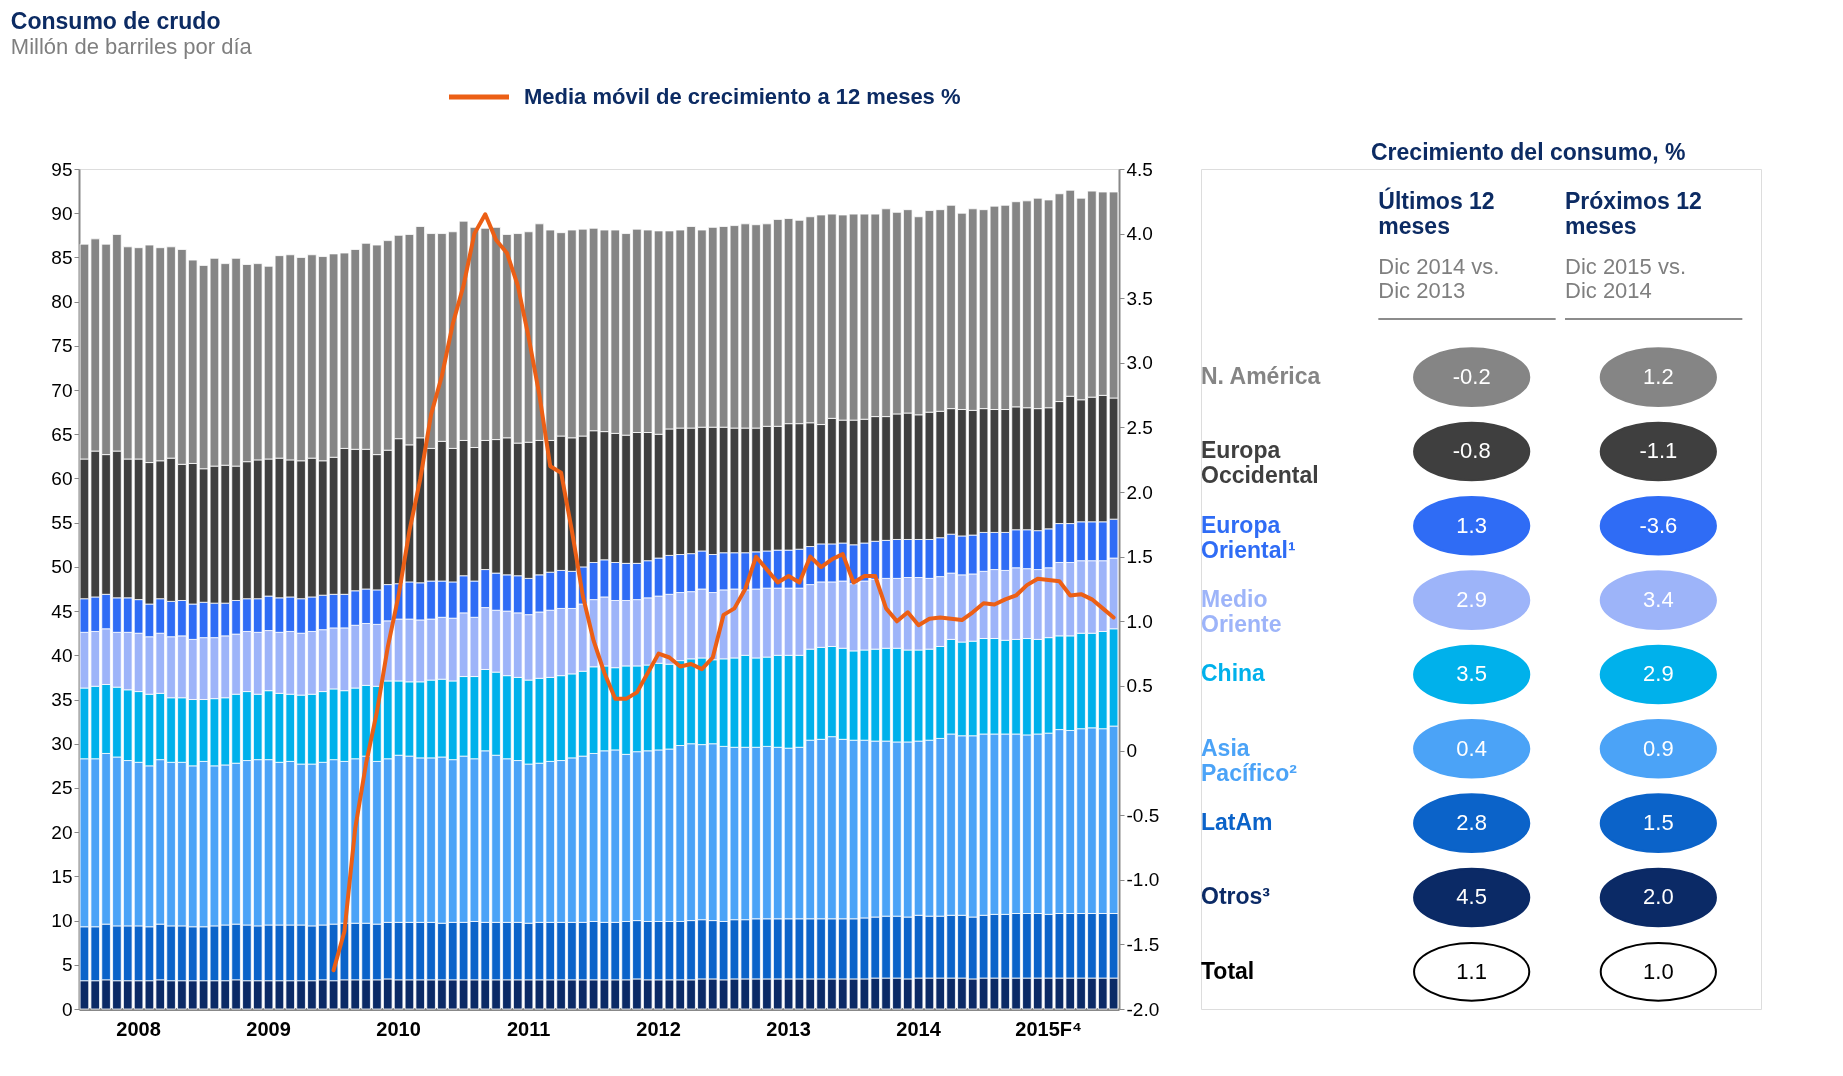  Describe the element at coordinates (1626, 278) in the screenshot. I see `text: Dic 2015 vs. Dic 2014` at that location.